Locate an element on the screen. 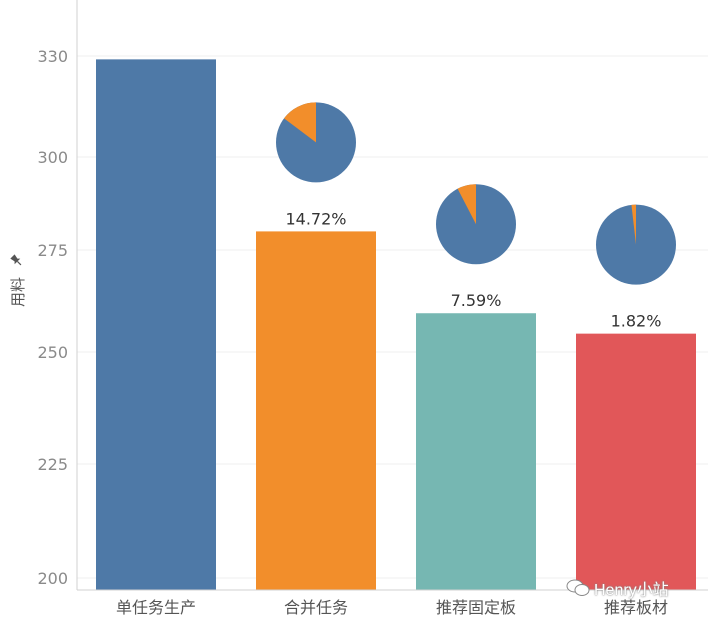 The width and height of the screenshot is (708, 622). watermark-text: Henry小站 is located at coordinates (631, 590).